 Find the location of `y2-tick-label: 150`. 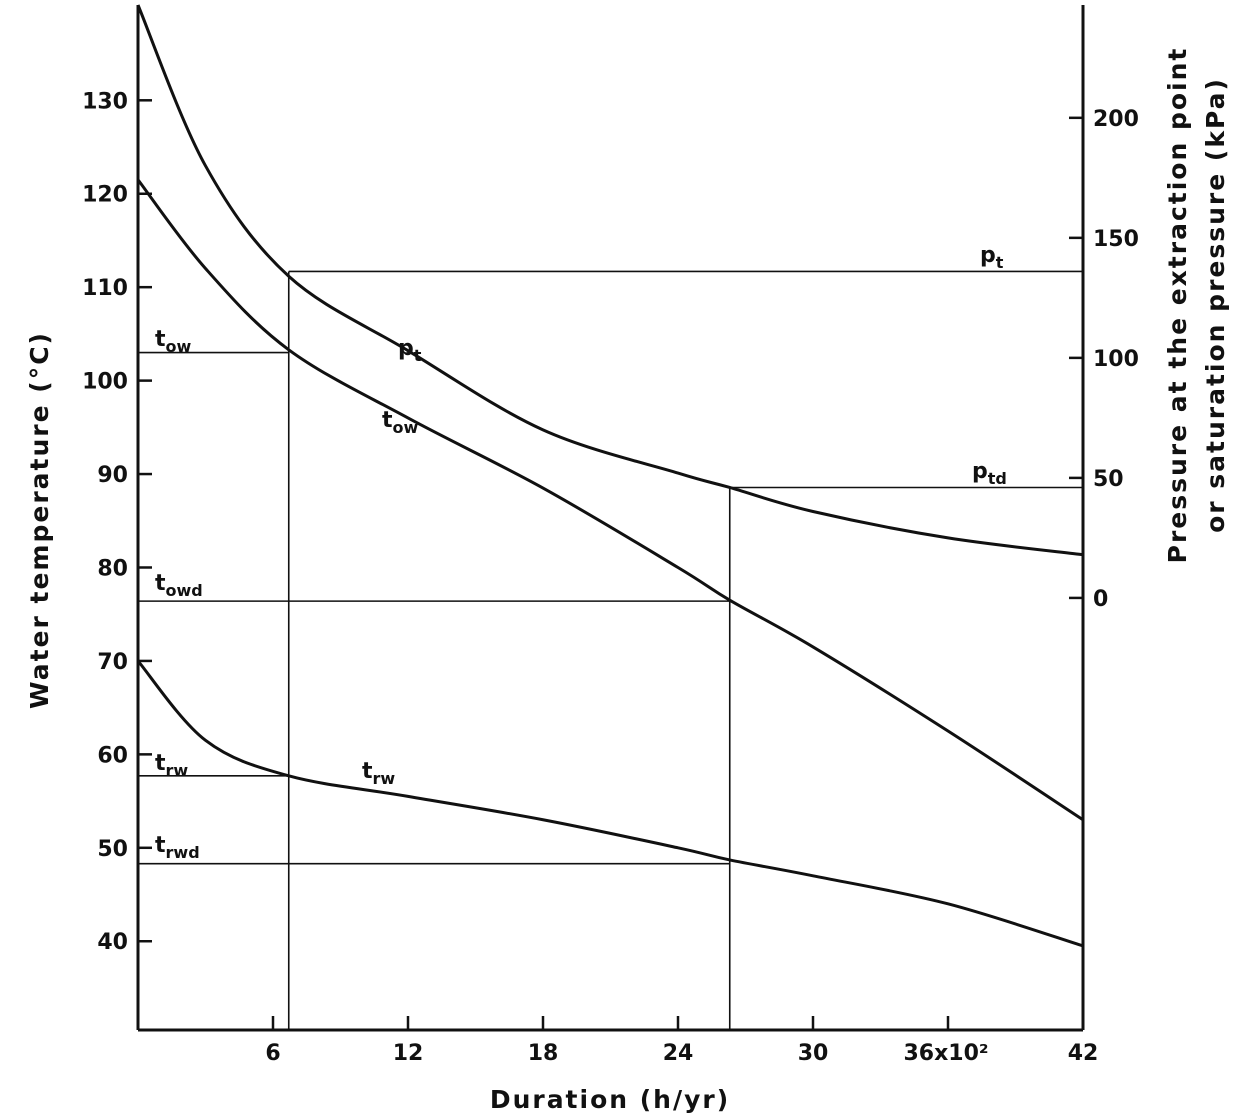

y2-tick-label: 150 is located at coordinates (1116, 239).